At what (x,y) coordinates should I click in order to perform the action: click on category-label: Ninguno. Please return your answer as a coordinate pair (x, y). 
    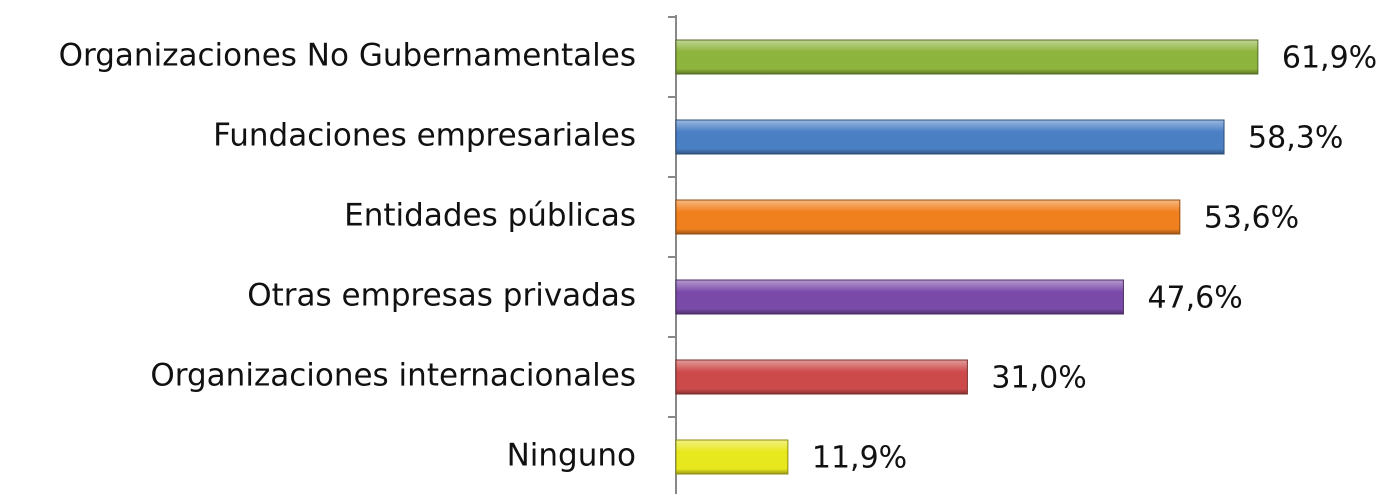
    Looking at the image, I should click on (571, 456).